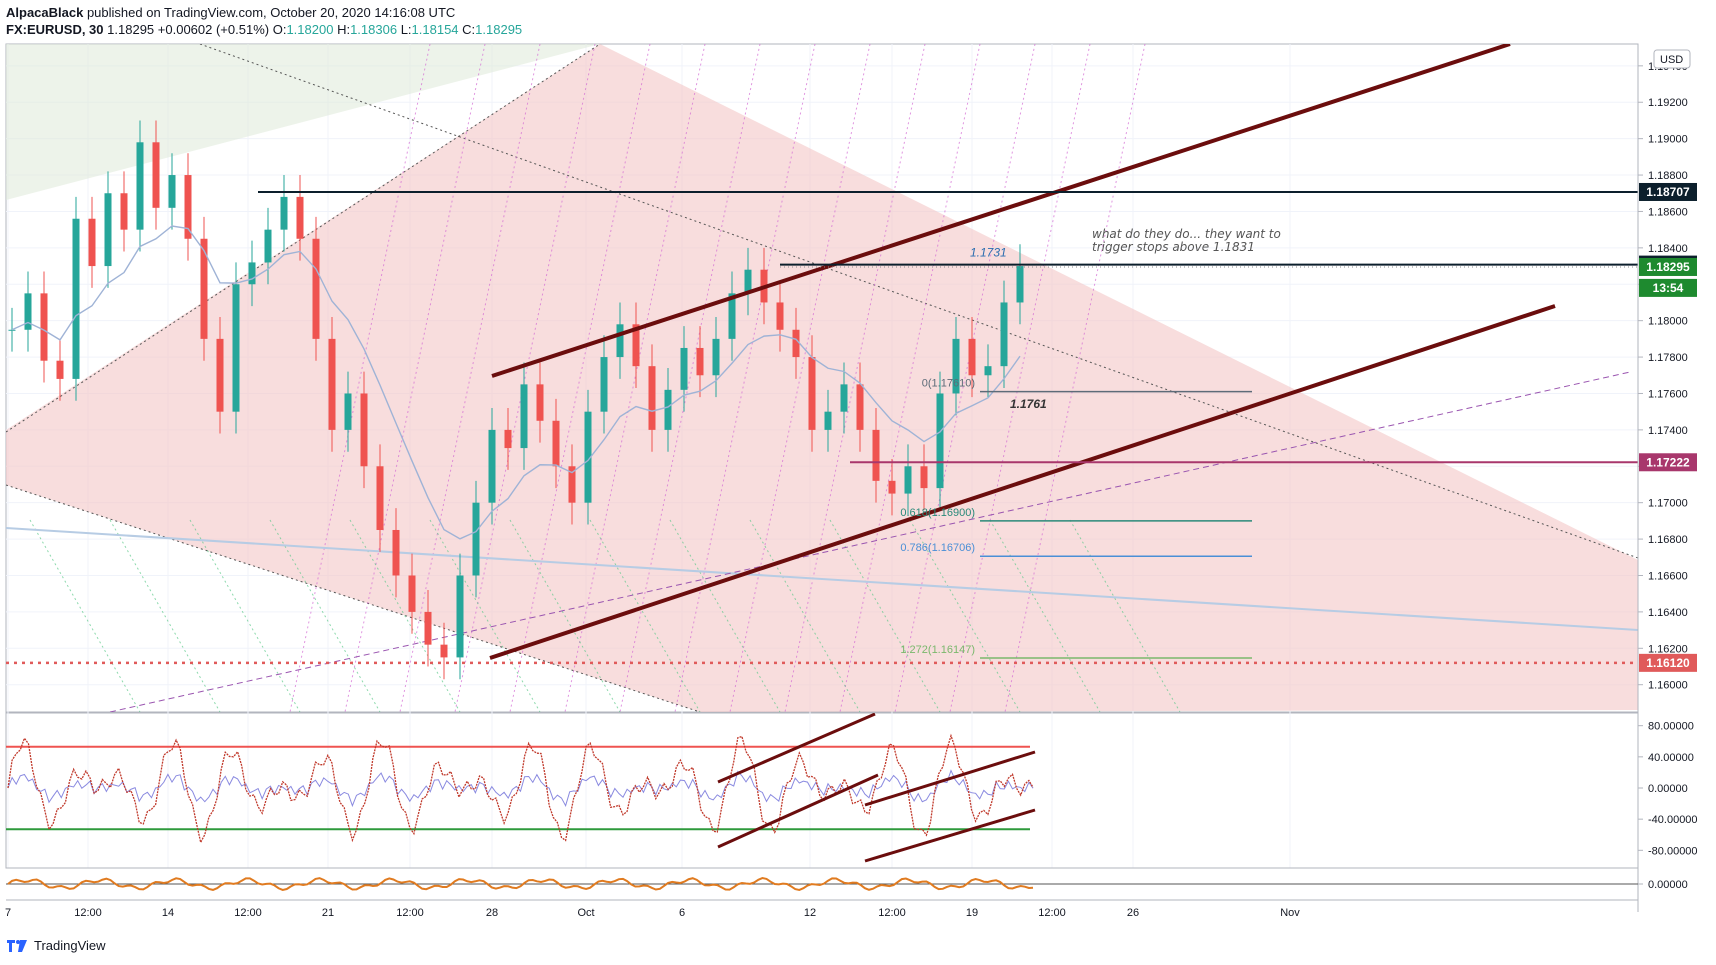 The width and height of the screenshot is (1716, 965). Describe the element at coordinates (1668, 613) in the screenshot. I see `price-tick-label: 1.16400` at that location.